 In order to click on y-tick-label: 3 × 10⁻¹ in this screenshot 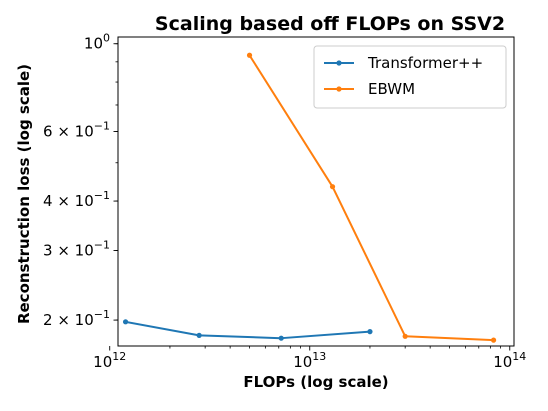, I will do `click(76, 248)`.